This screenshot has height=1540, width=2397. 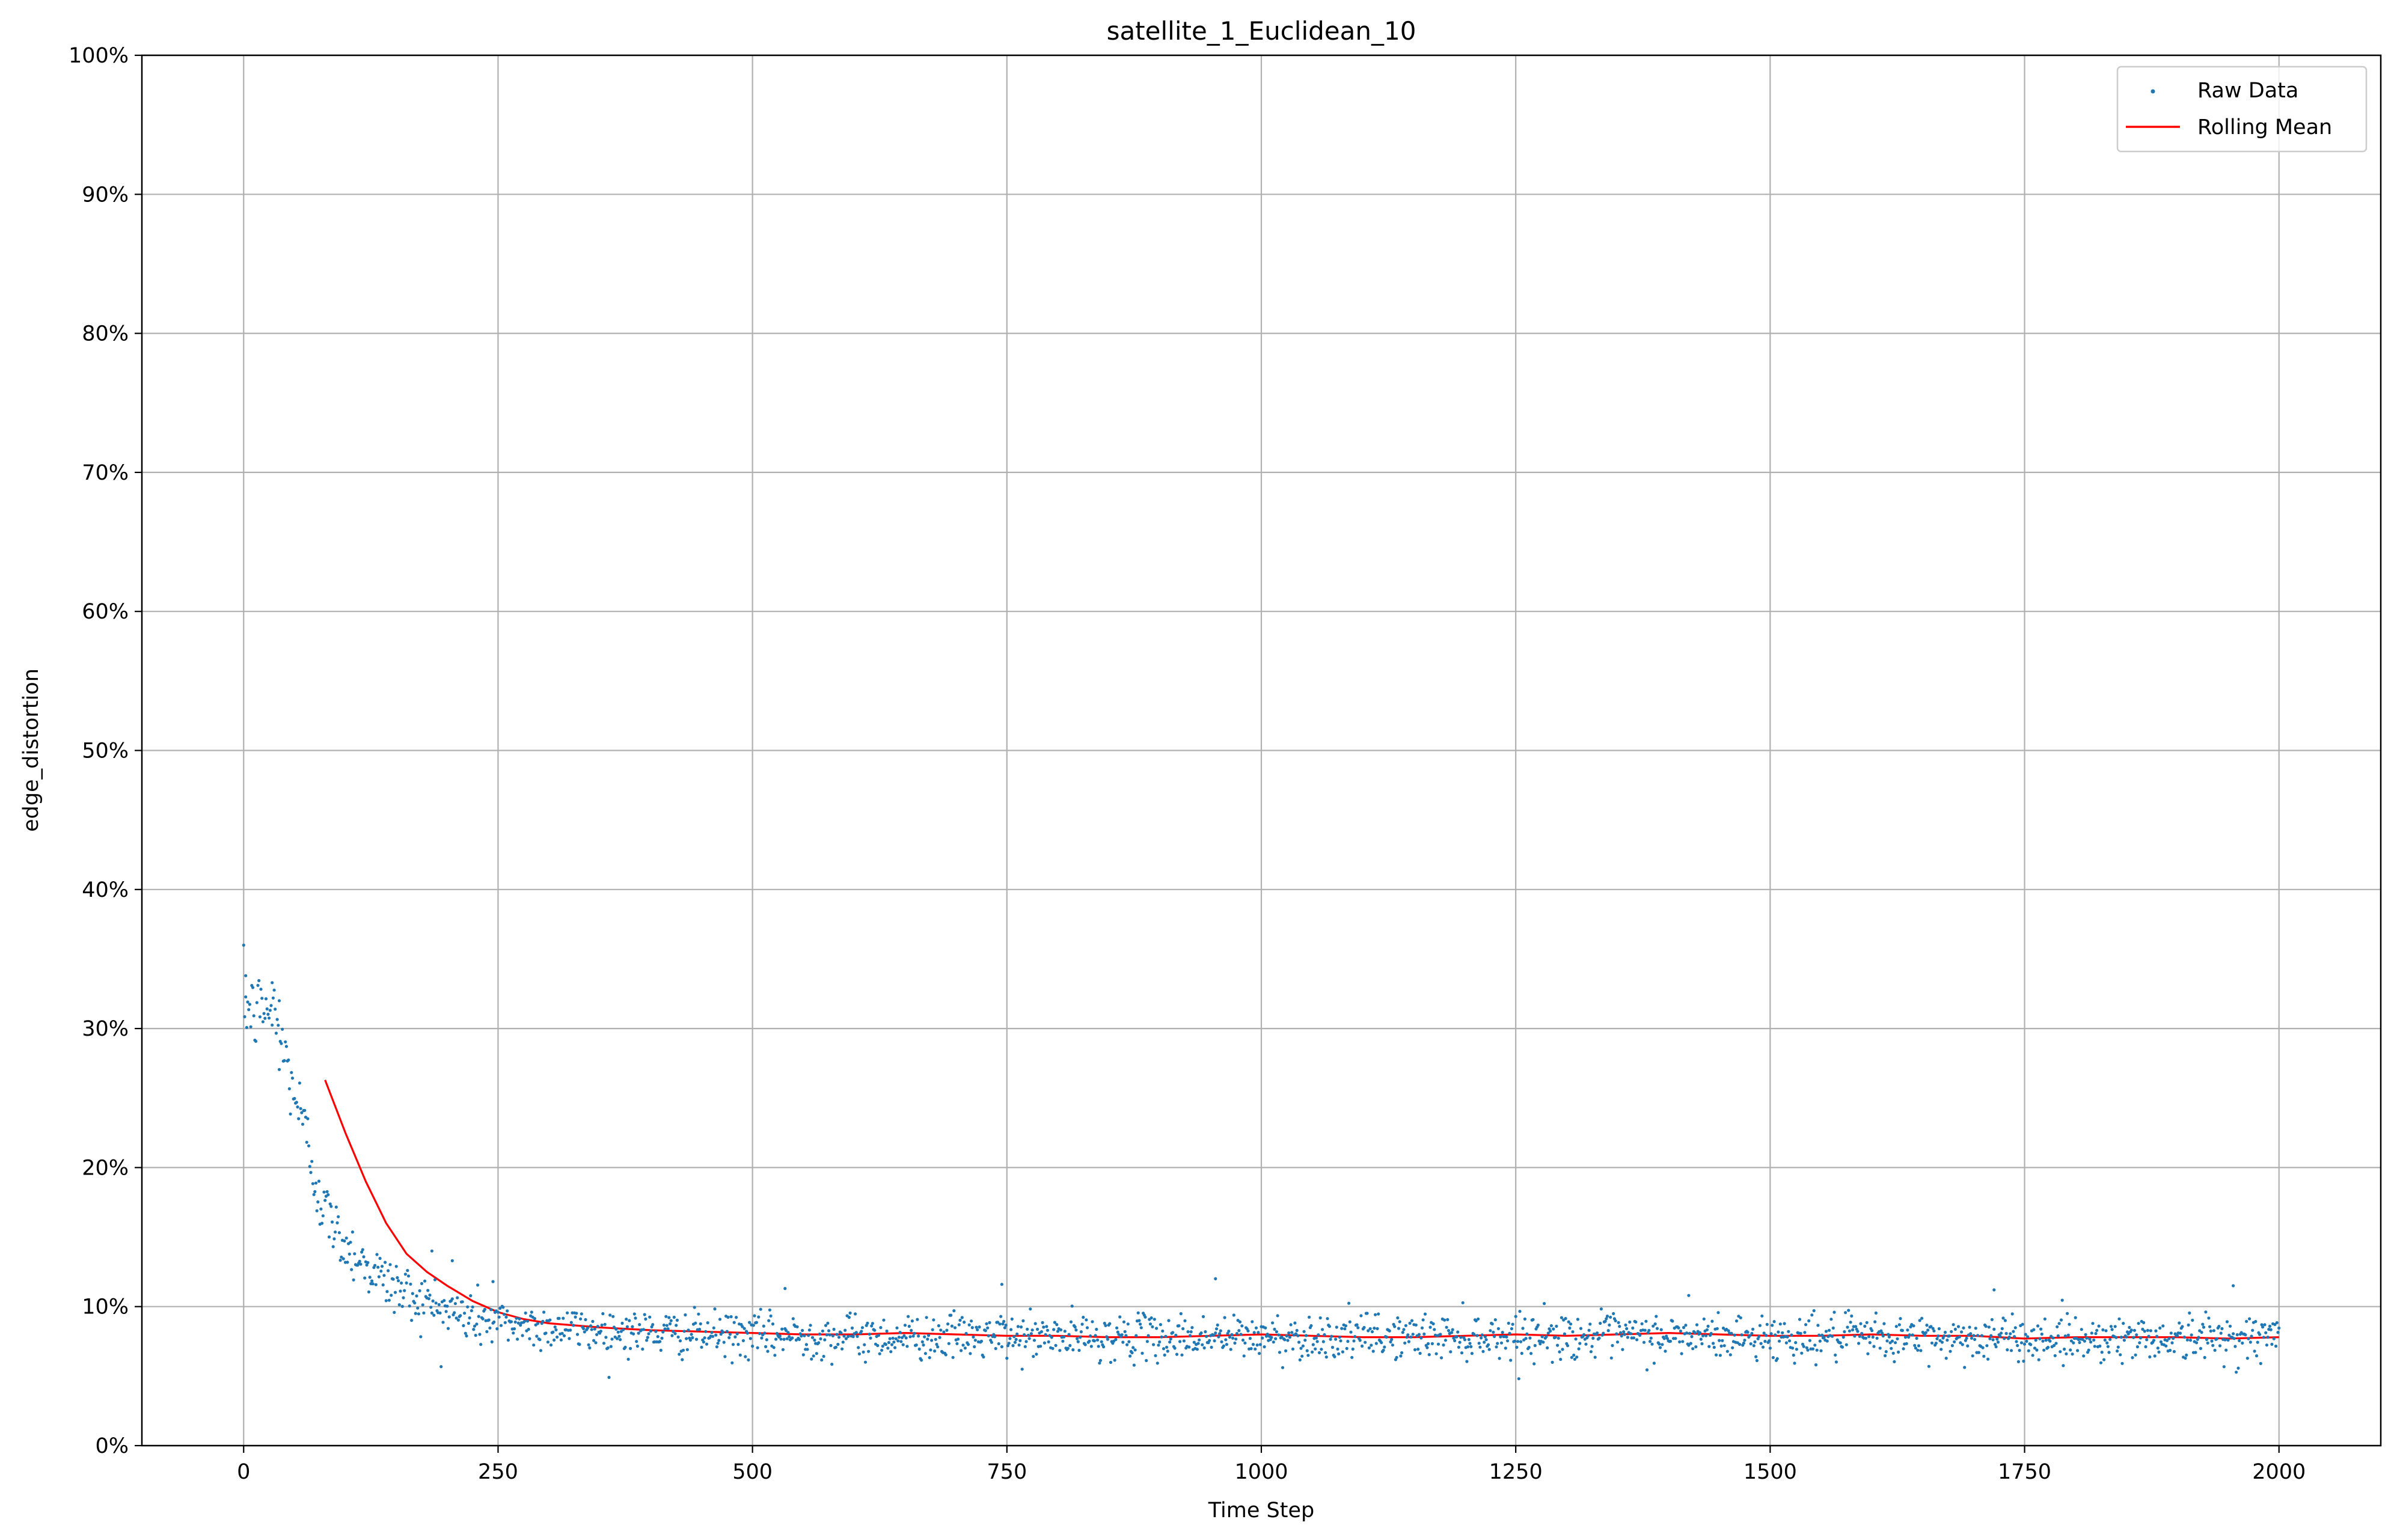 What do you see at coordinates (2279, 1472) in the screenshot?
I see `x-tick-label: 2000` at bounding box center [2279, 1472].